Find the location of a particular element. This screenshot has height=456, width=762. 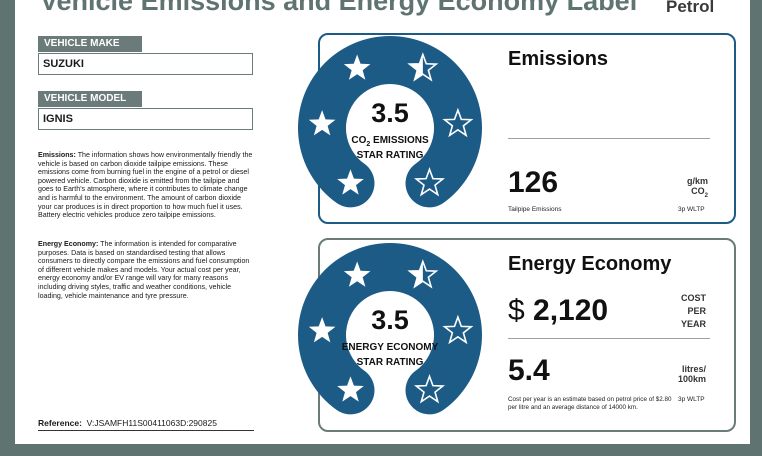

emissions-unit-co: CO is located at coordinates (698, 191).